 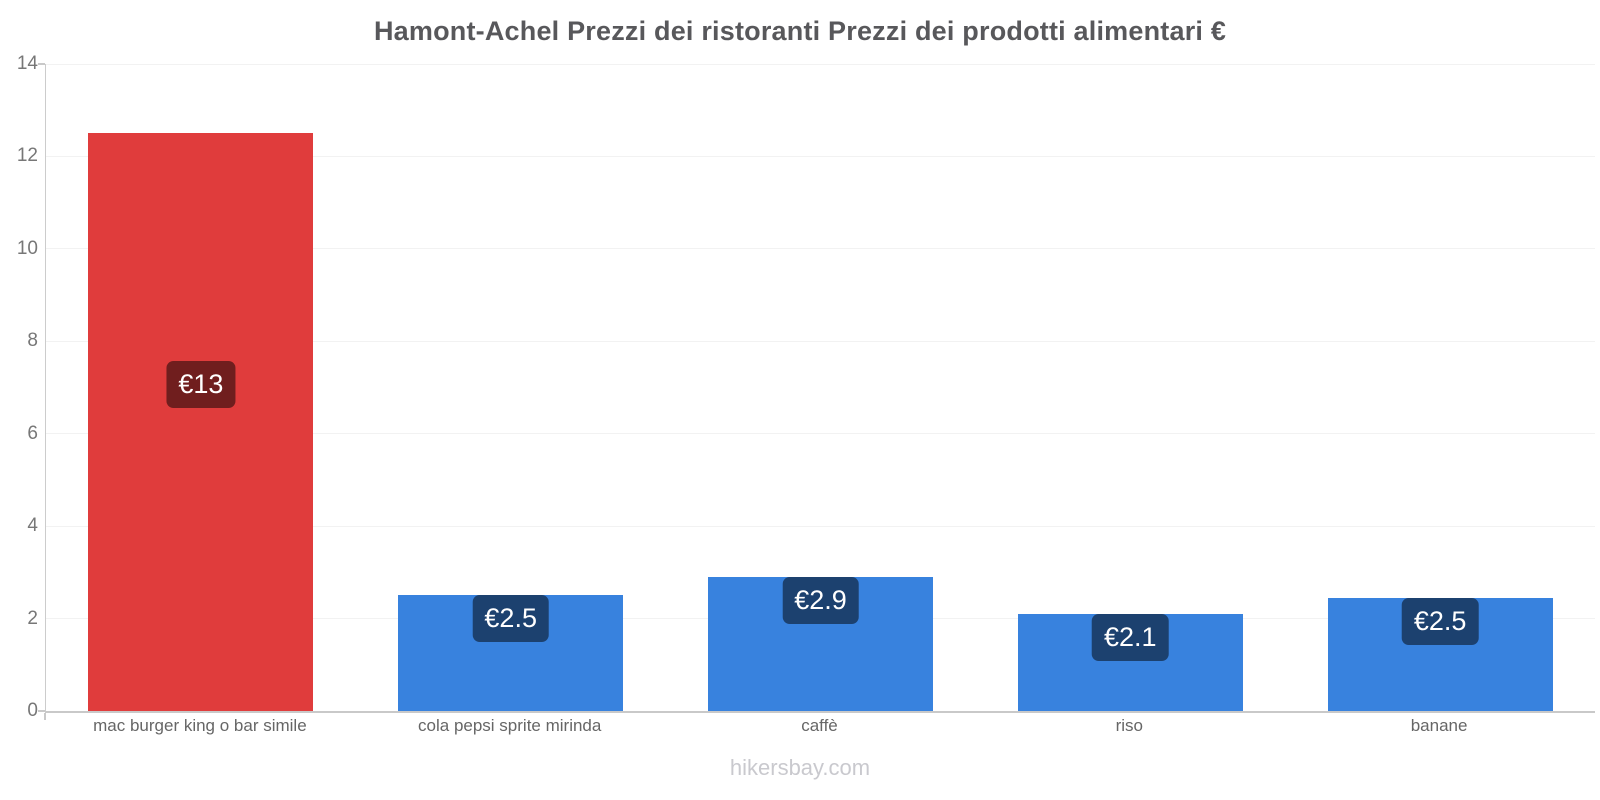 I want to click on y-axis-tick-label: 14, so click(x=27, y=63).